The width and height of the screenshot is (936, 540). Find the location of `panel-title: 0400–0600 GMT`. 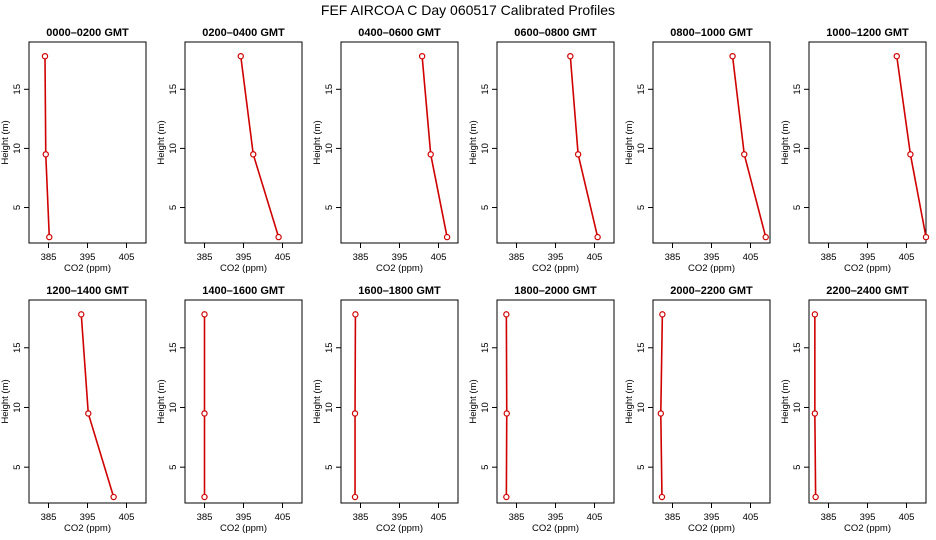

panel-title: 0400–0600 GMT is located at coordinates (399, 33).